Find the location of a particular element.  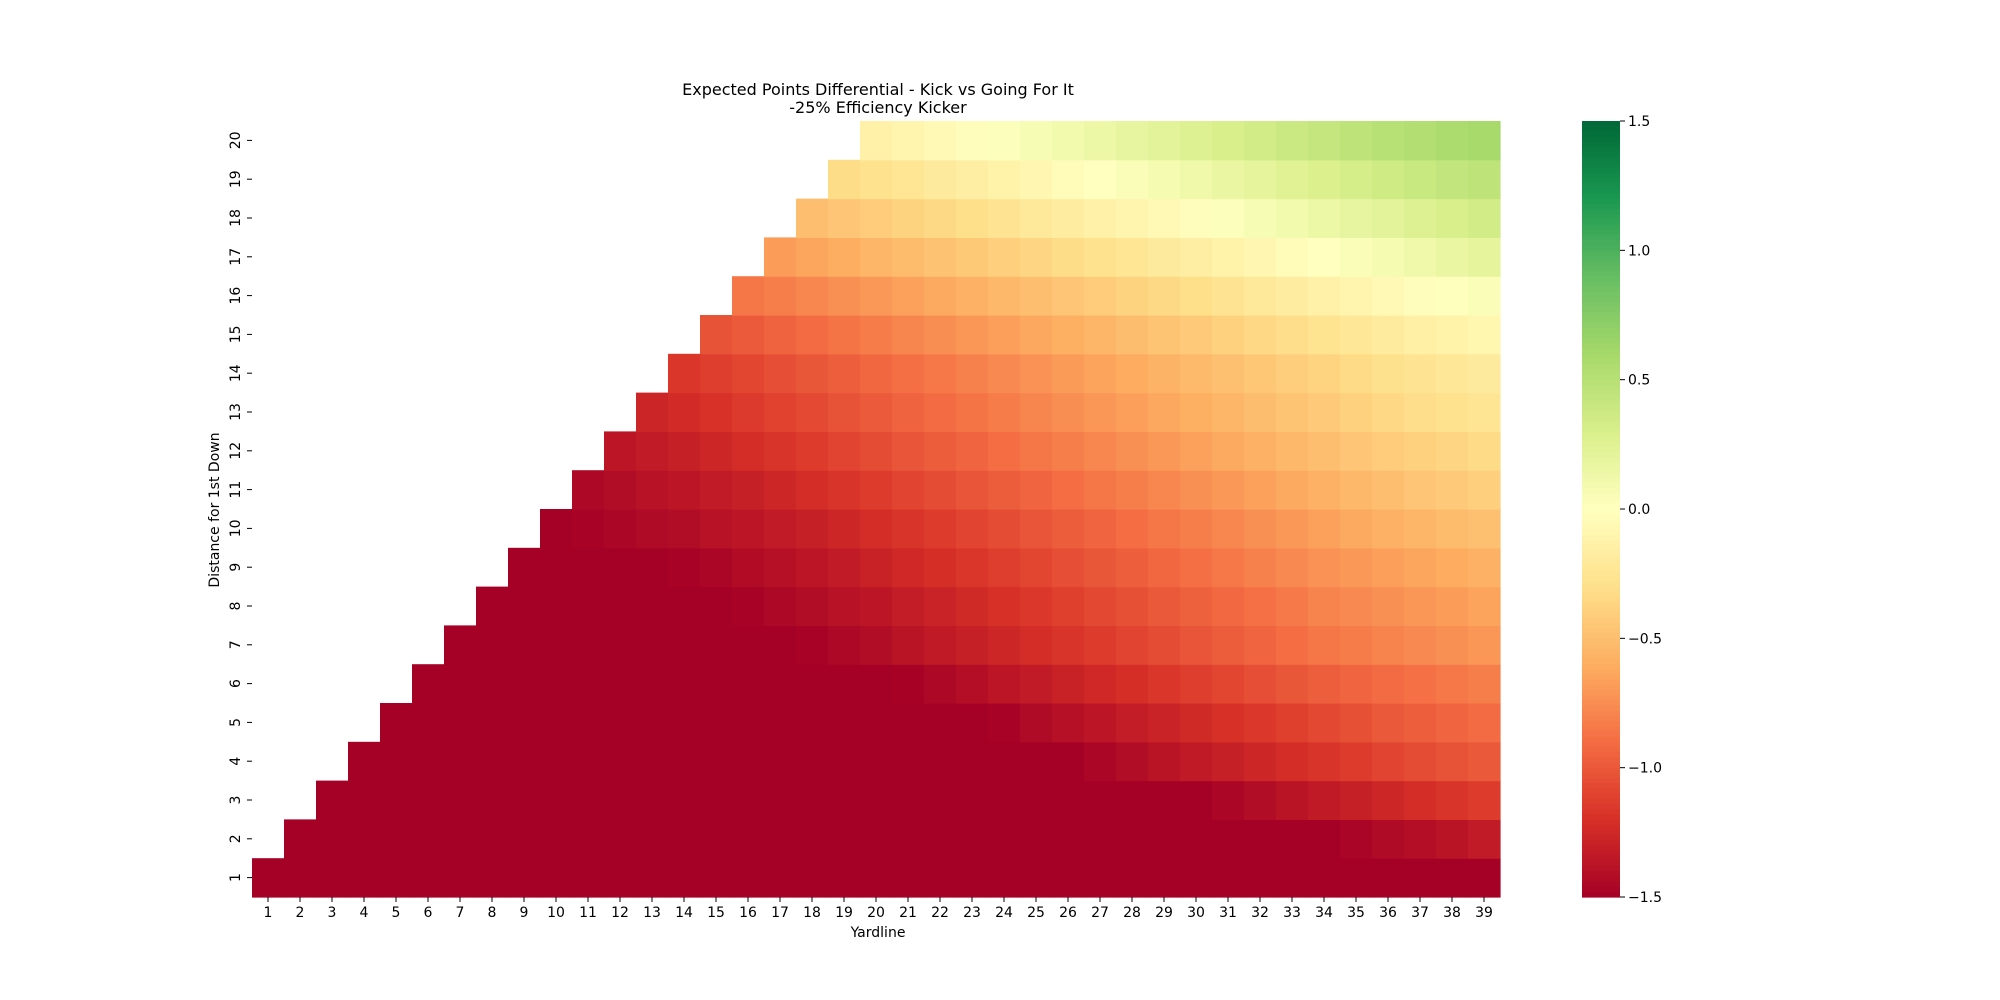

y-tick-label: 1 is located at coordinates (236, 877).